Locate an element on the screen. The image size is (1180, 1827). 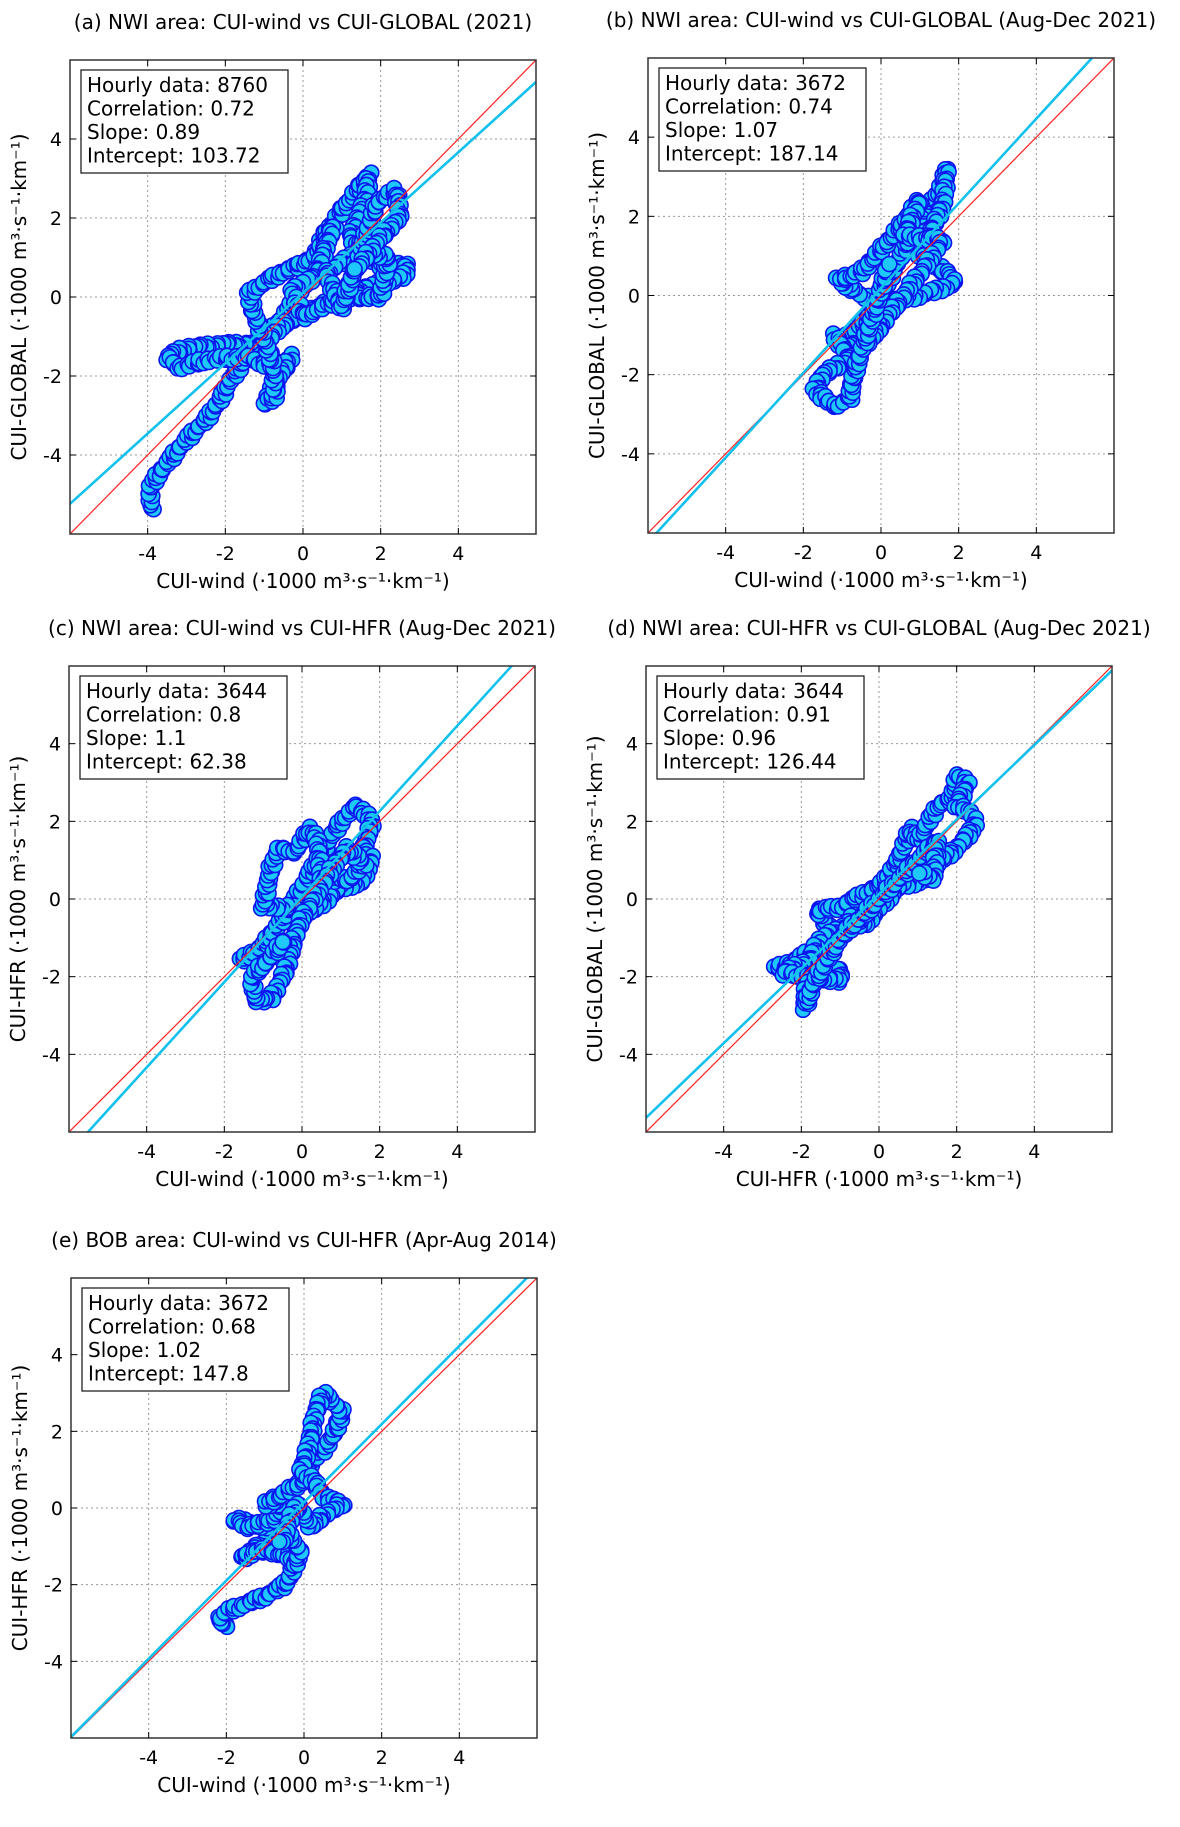
stats-line: Intercept: 187.14 is located at coordinates (751, 154).